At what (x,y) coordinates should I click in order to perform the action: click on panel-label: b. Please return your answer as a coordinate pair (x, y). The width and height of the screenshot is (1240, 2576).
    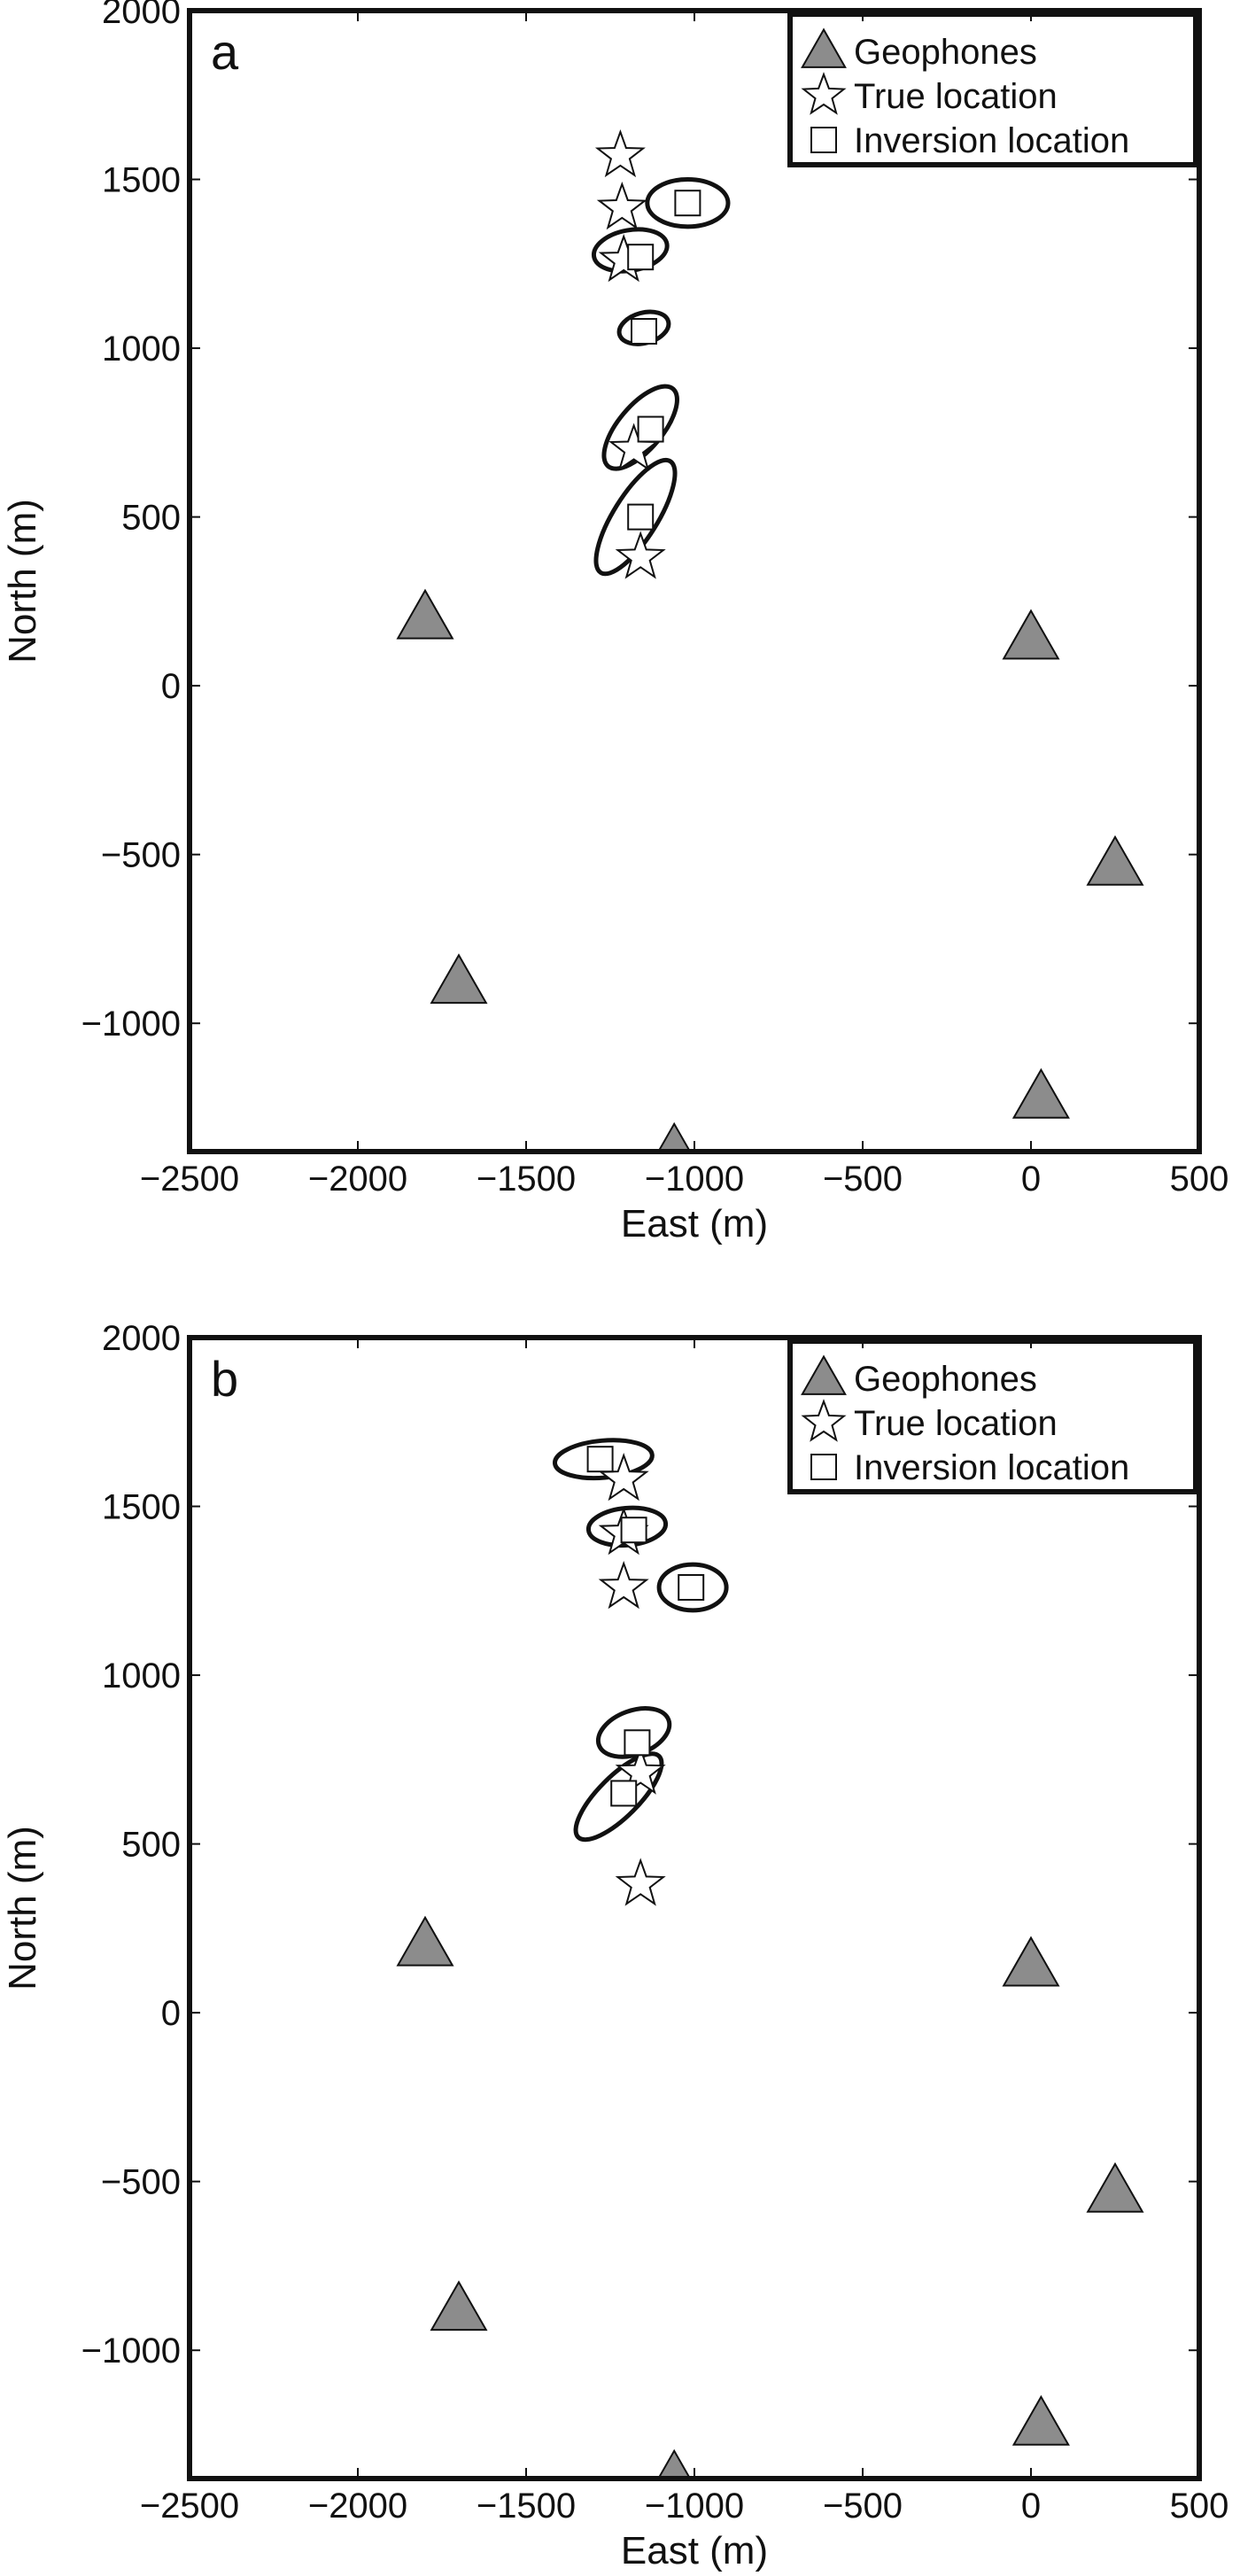
    Looking at the image, I should click on (225, 1379).